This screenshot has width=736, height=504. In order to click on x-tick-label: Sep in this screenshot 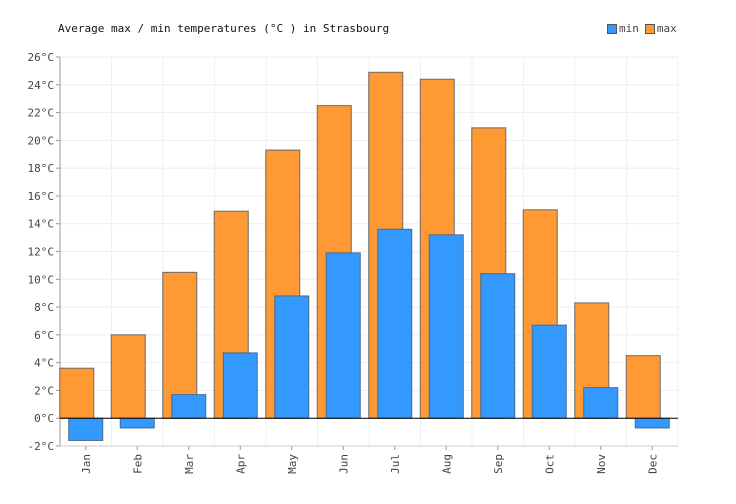, I will do `click(498, 464)`.